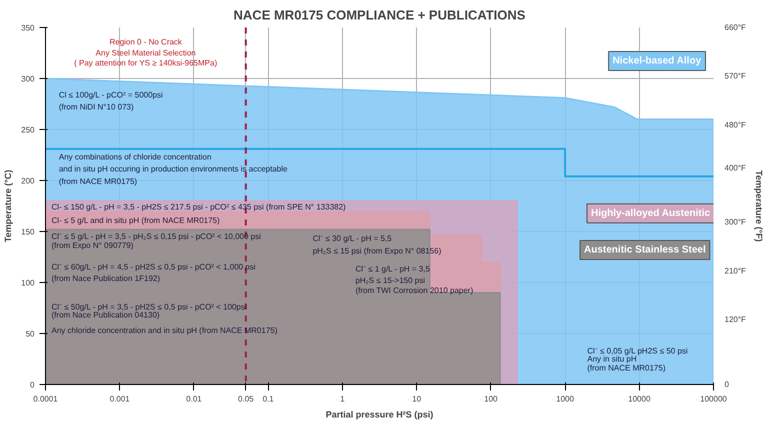  What do you see at coordinates (194, 399) in the screenshot?
I see `x-tick-label: 0.01` at bounding box center [194, 399].